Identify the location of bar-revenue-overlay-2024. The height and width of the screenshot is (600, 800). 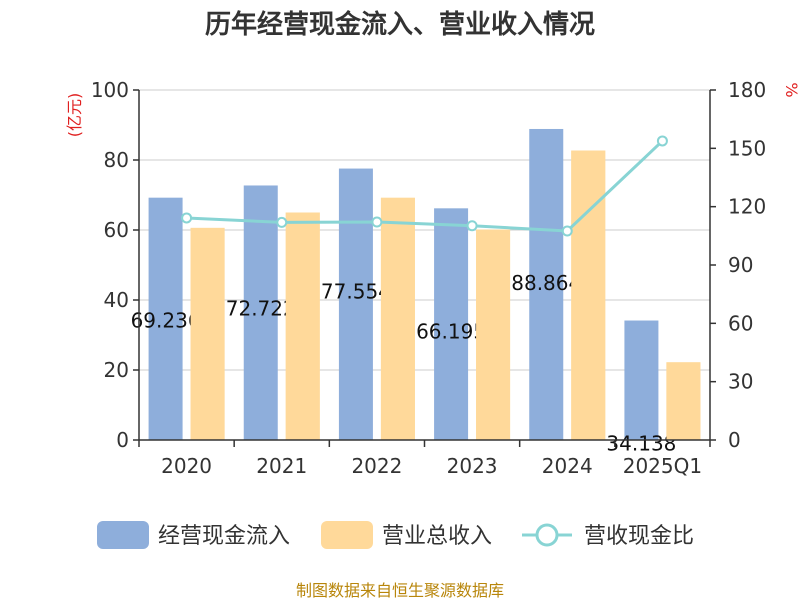
(588, 295).